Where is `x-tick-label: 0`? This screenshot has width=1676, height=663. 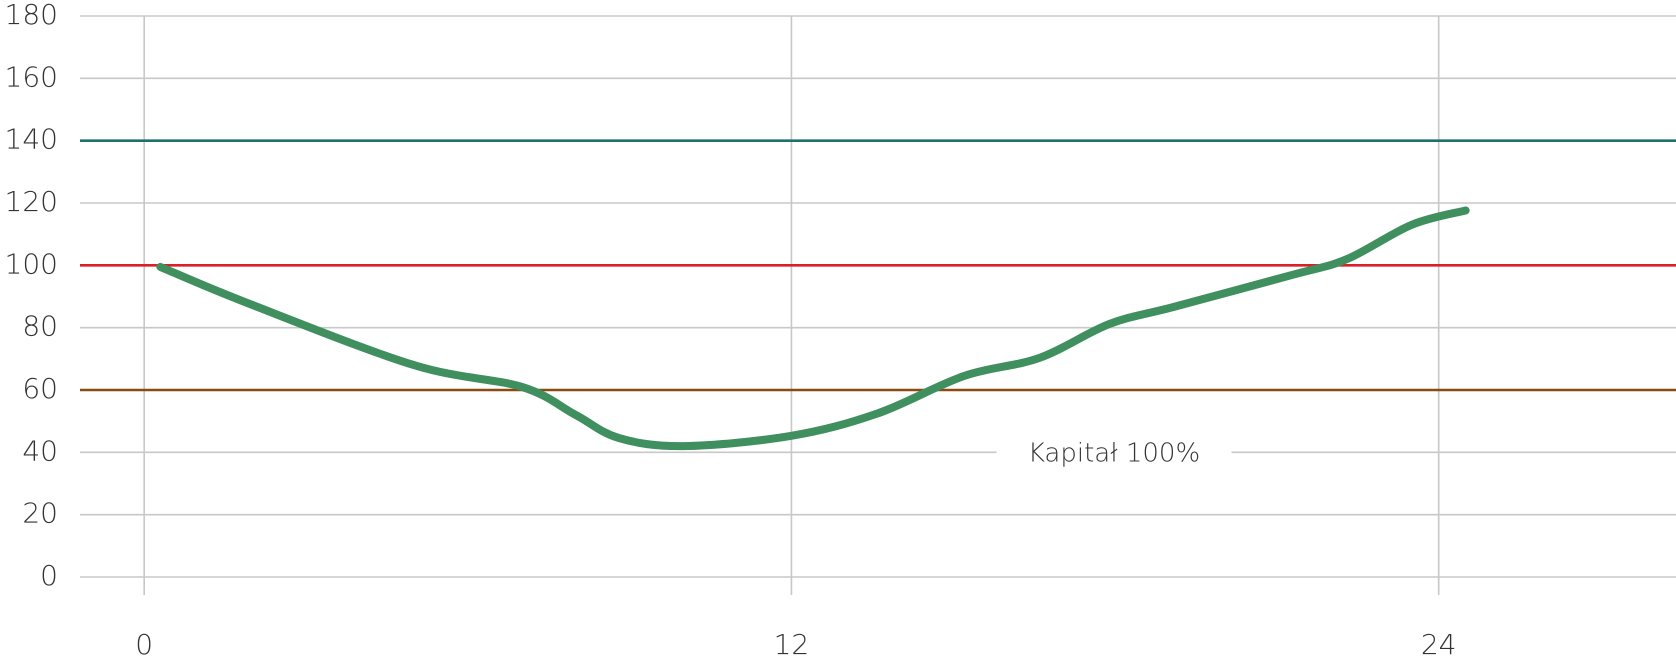
x-tick-label: 0 is located at coordinates (144, 643).